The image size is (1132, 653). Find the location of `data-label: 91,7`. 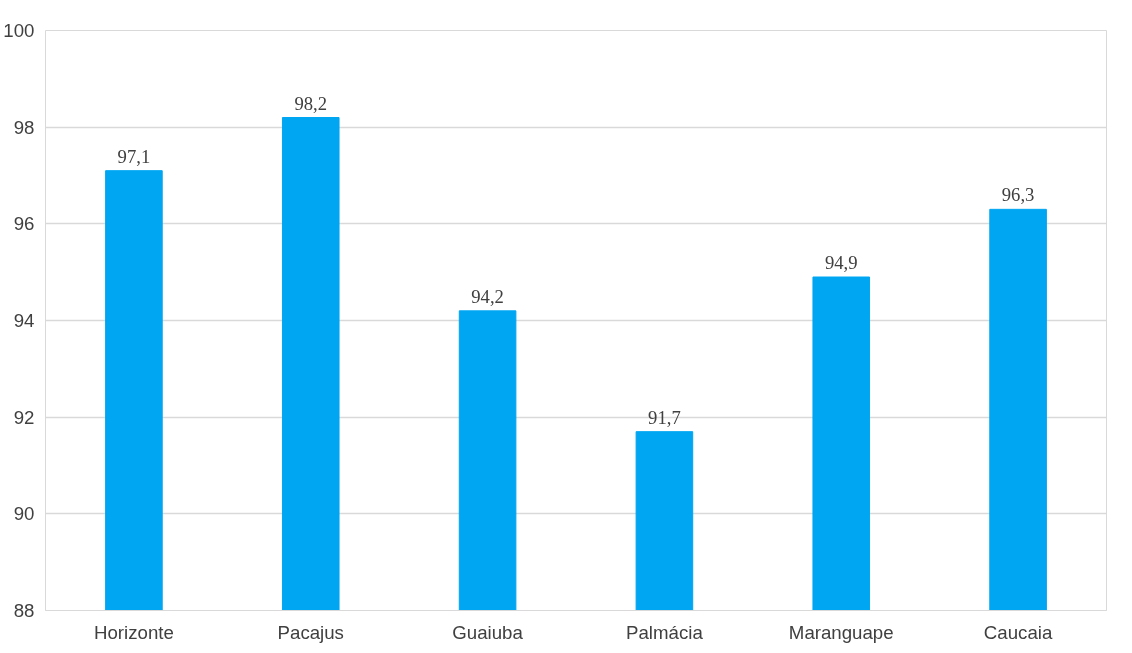

data-label: 91,7 is located at coordinates (664, 417).